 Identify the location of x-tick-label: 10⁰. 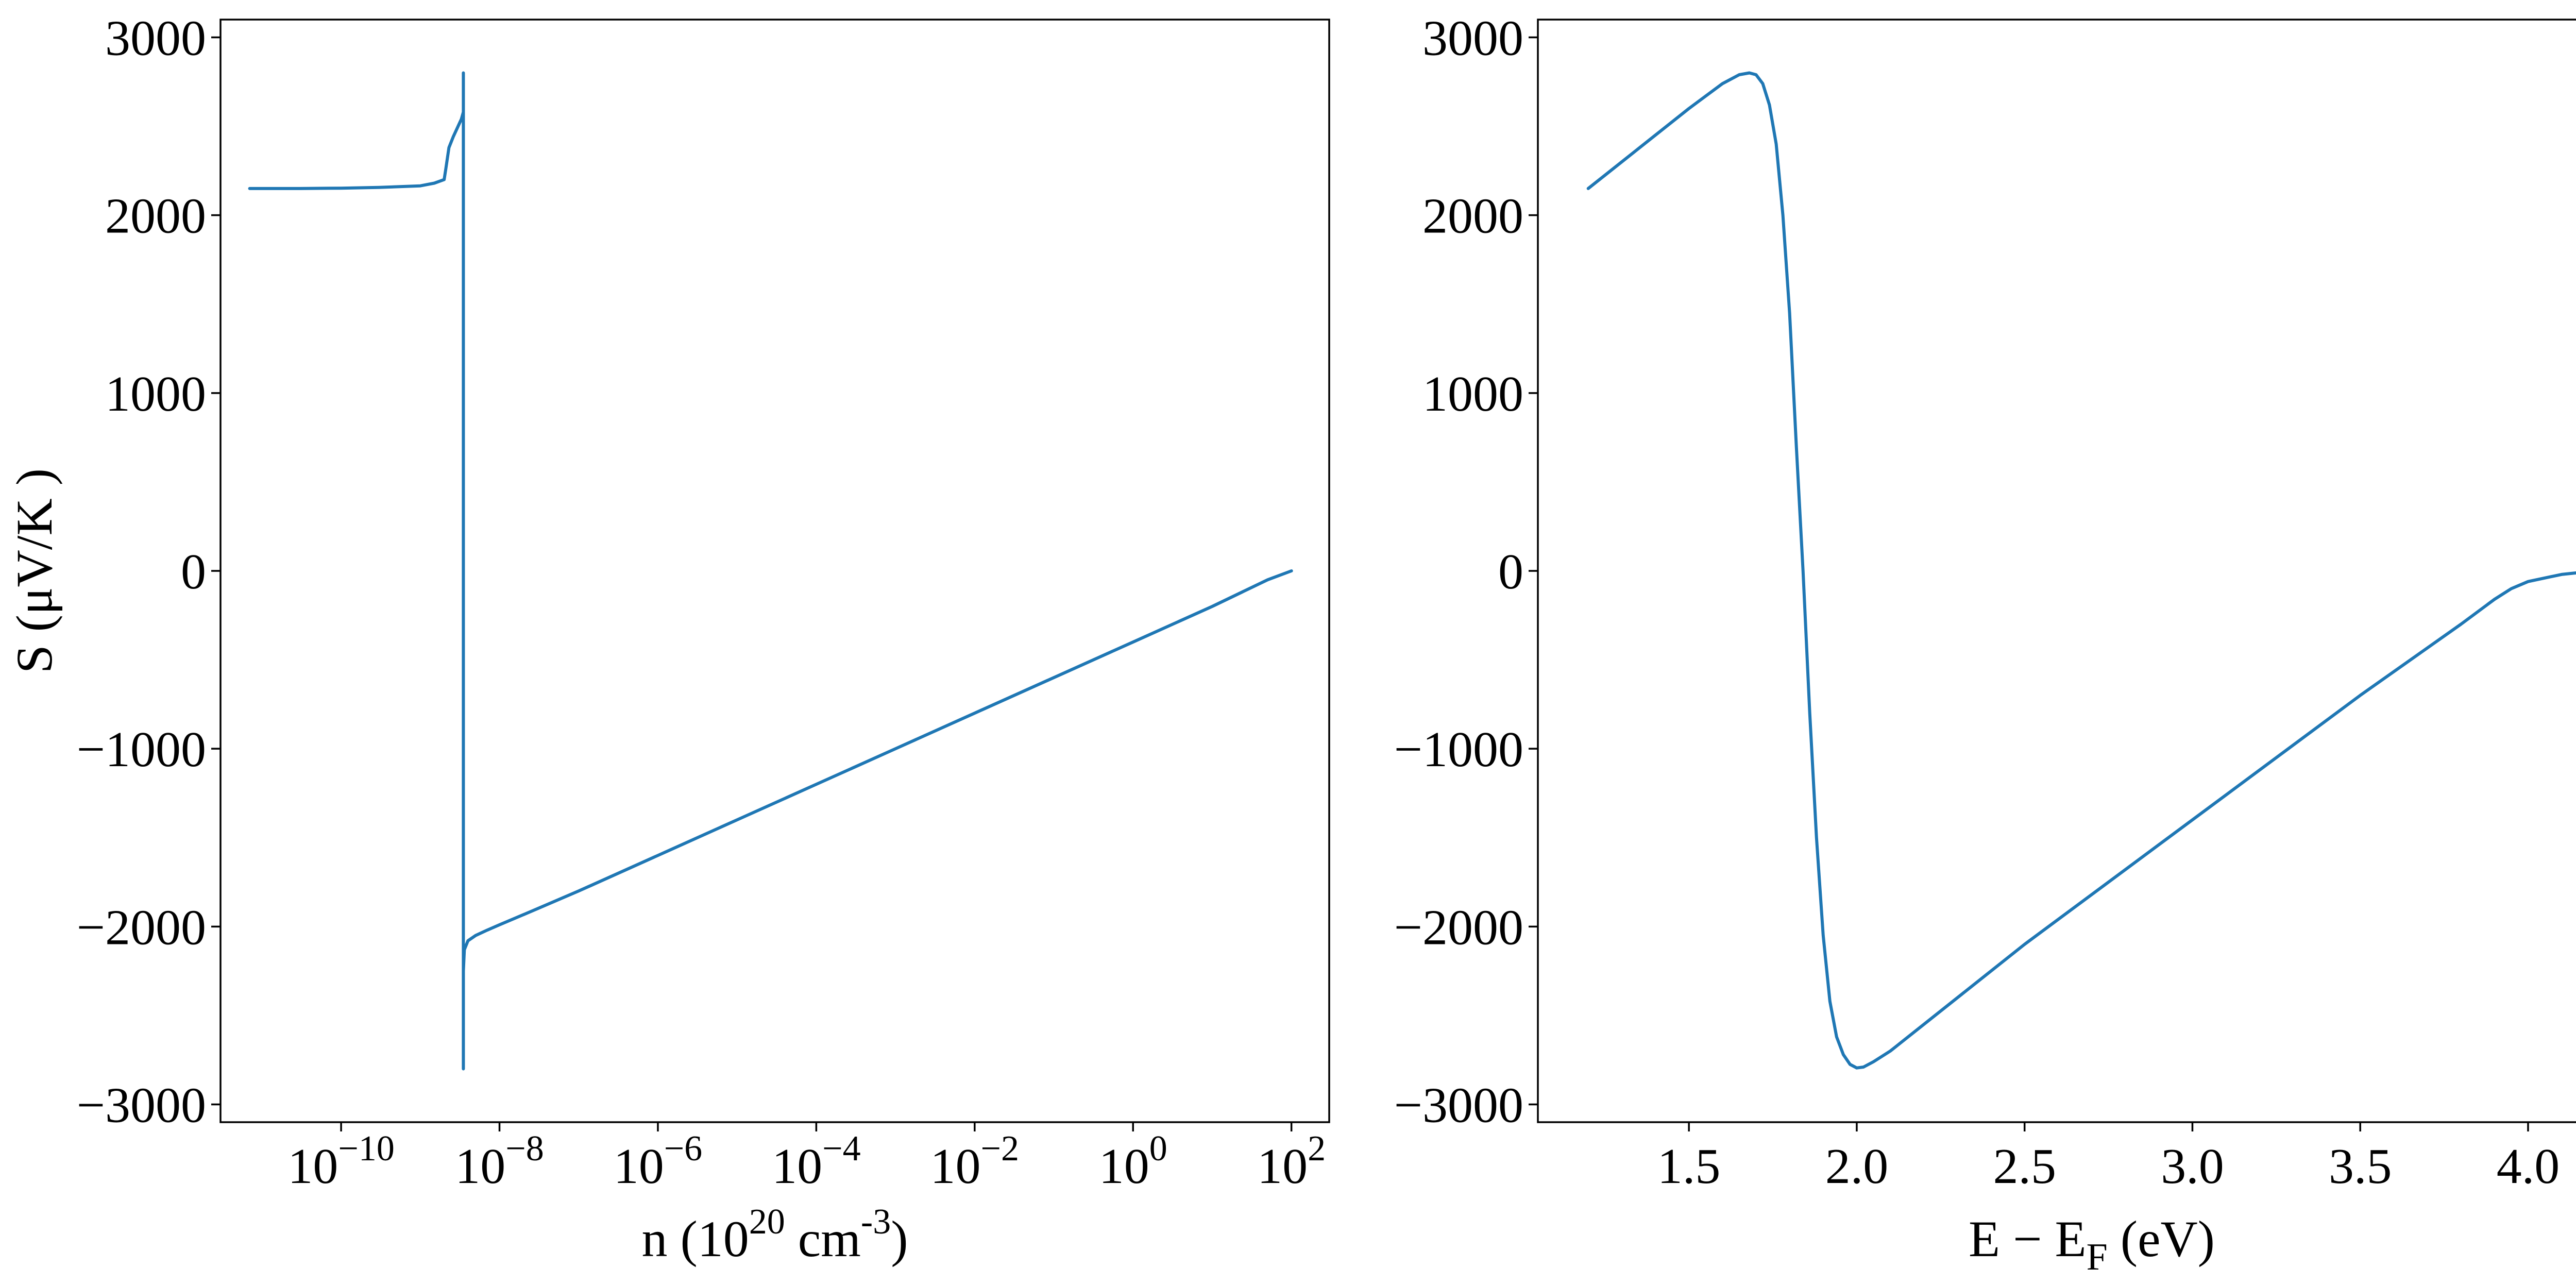
(1133, 1161).